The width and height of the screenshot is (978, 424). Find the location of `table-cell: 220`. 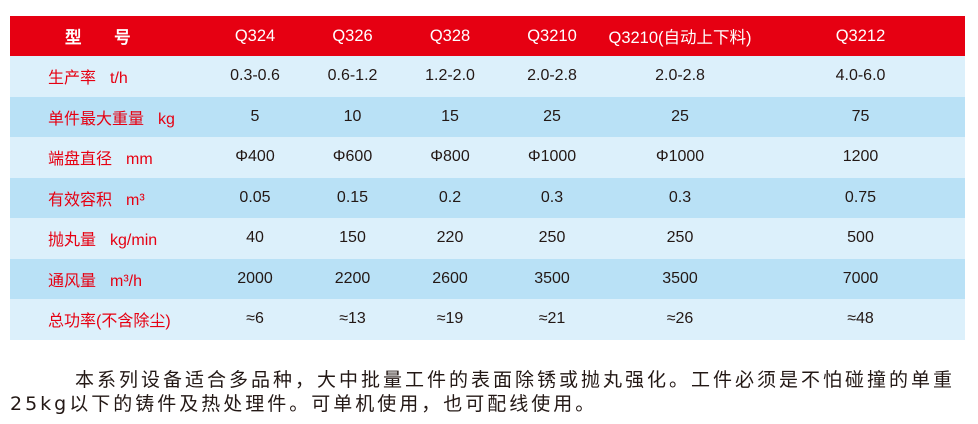

table-cell: 220 is located at coordinates (450, 238).